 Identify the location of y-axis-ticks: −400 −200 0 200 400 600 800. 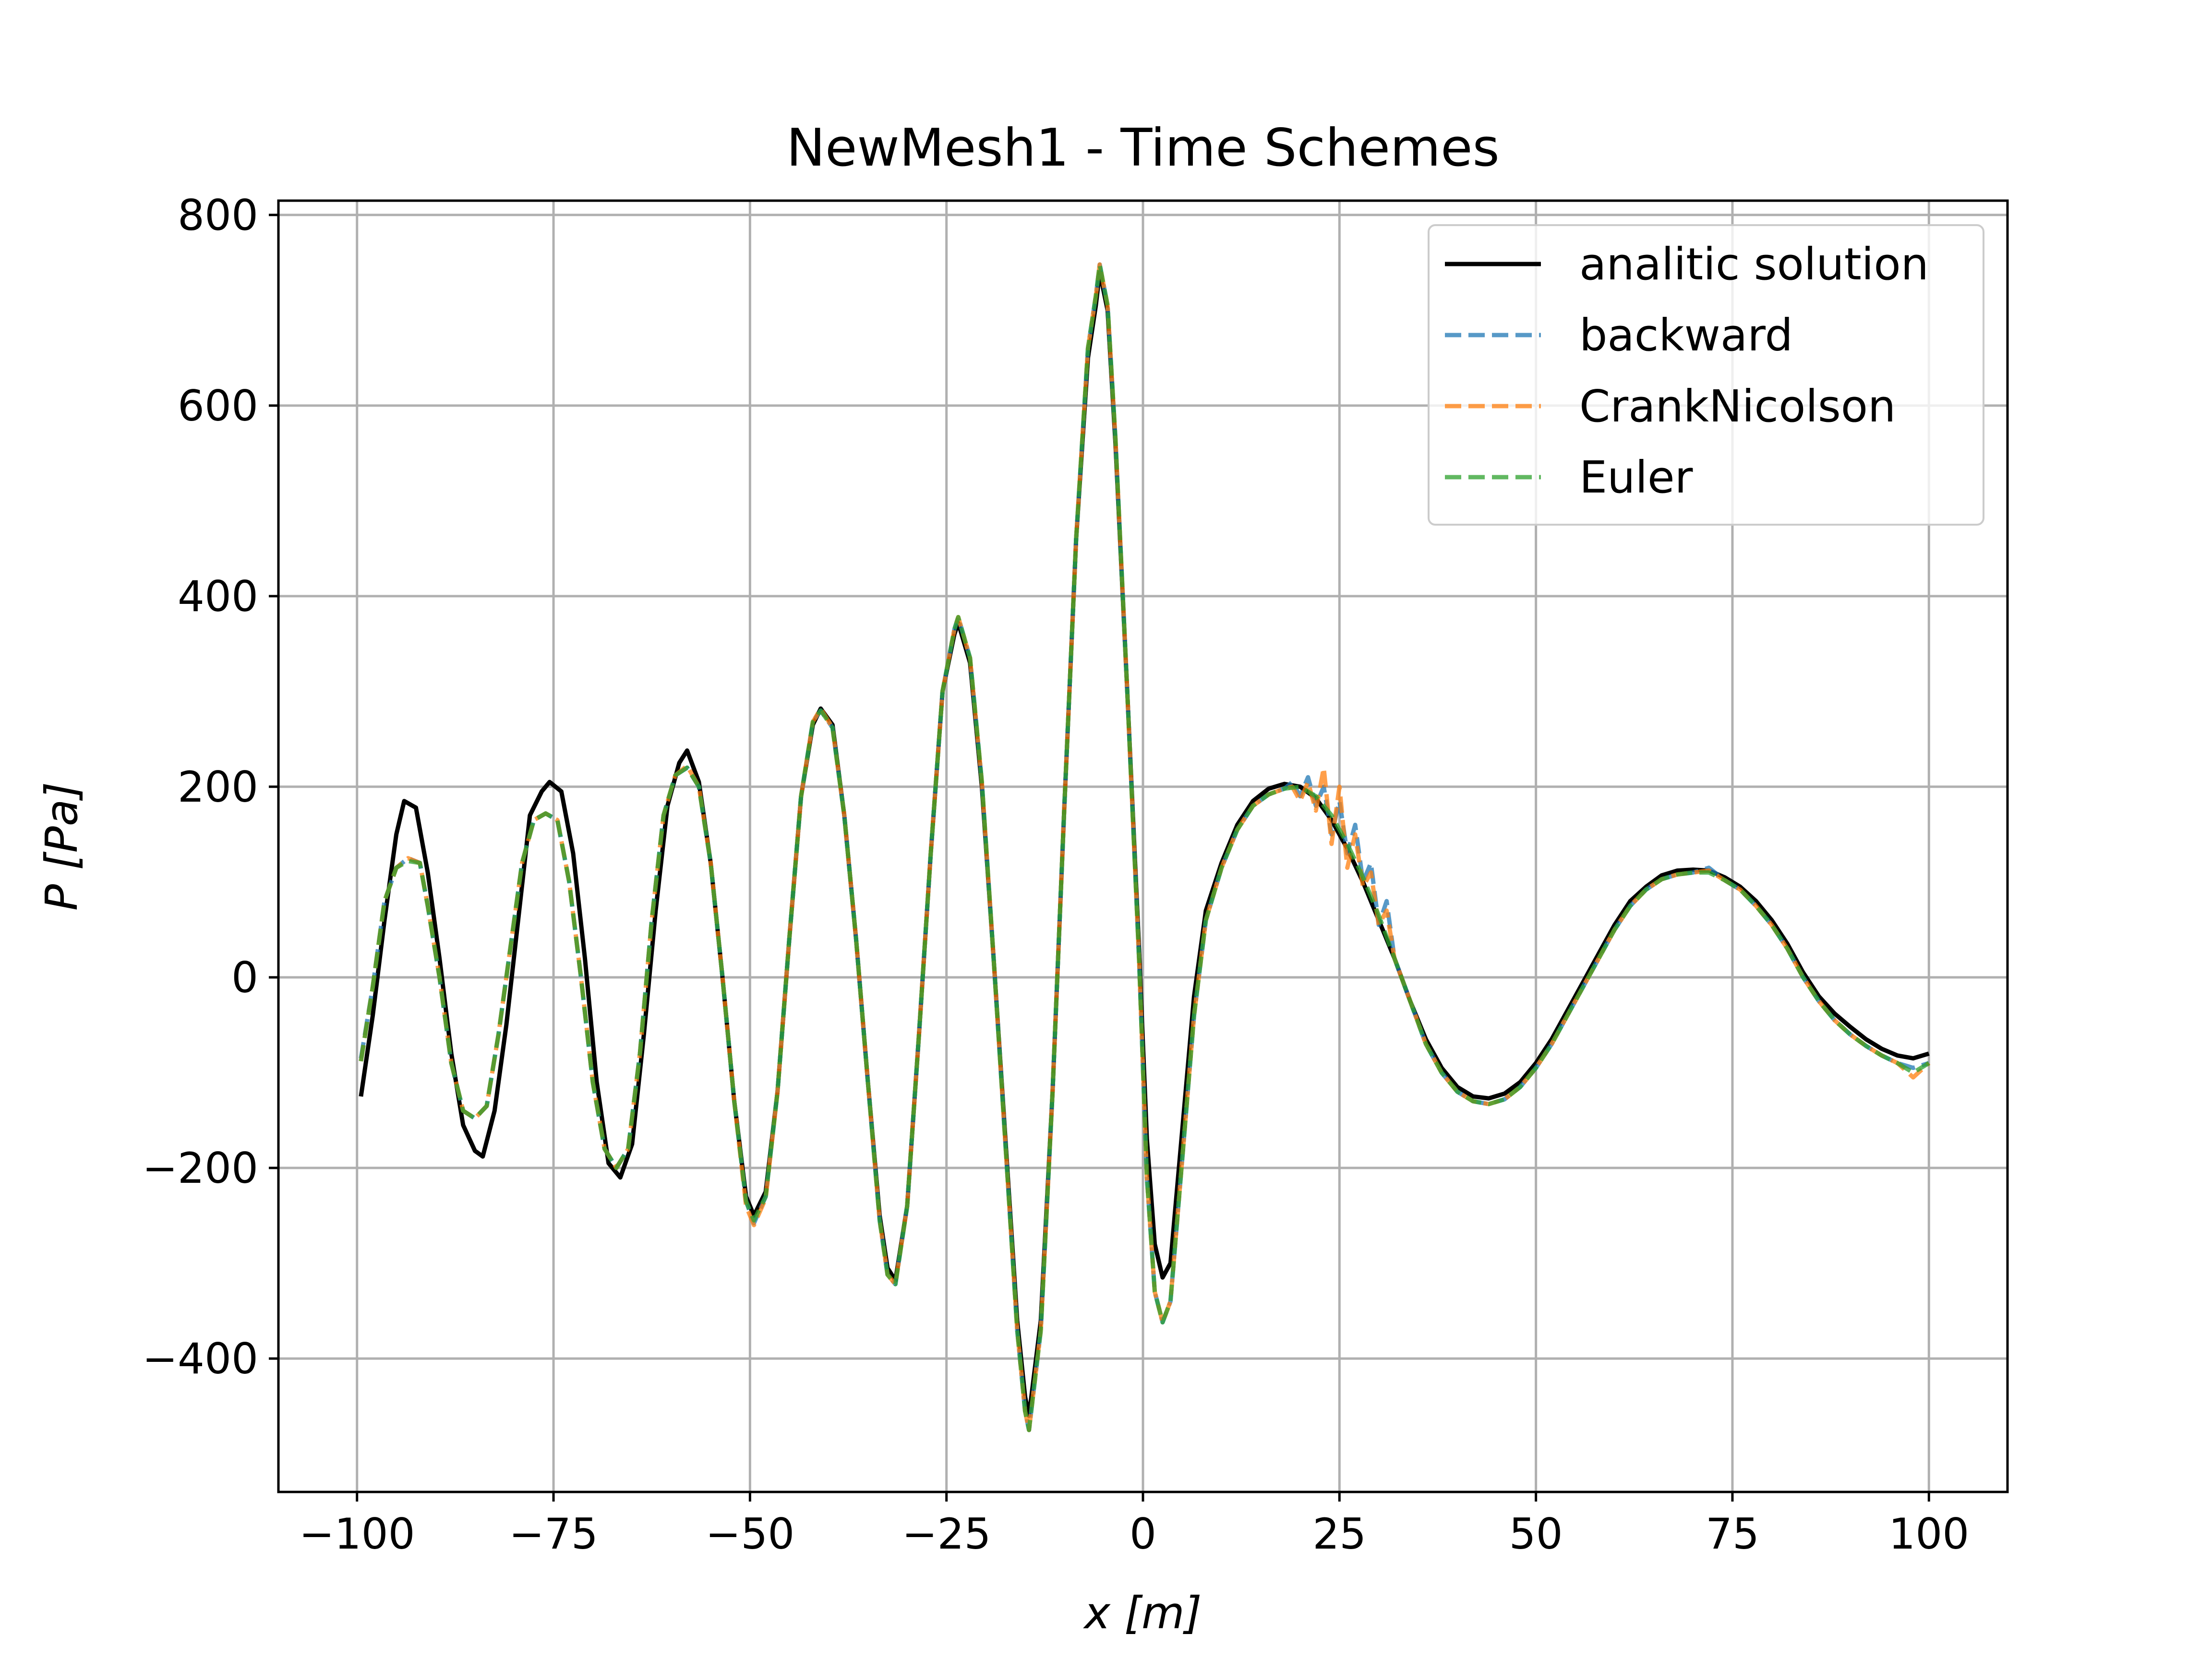
(210, 787).